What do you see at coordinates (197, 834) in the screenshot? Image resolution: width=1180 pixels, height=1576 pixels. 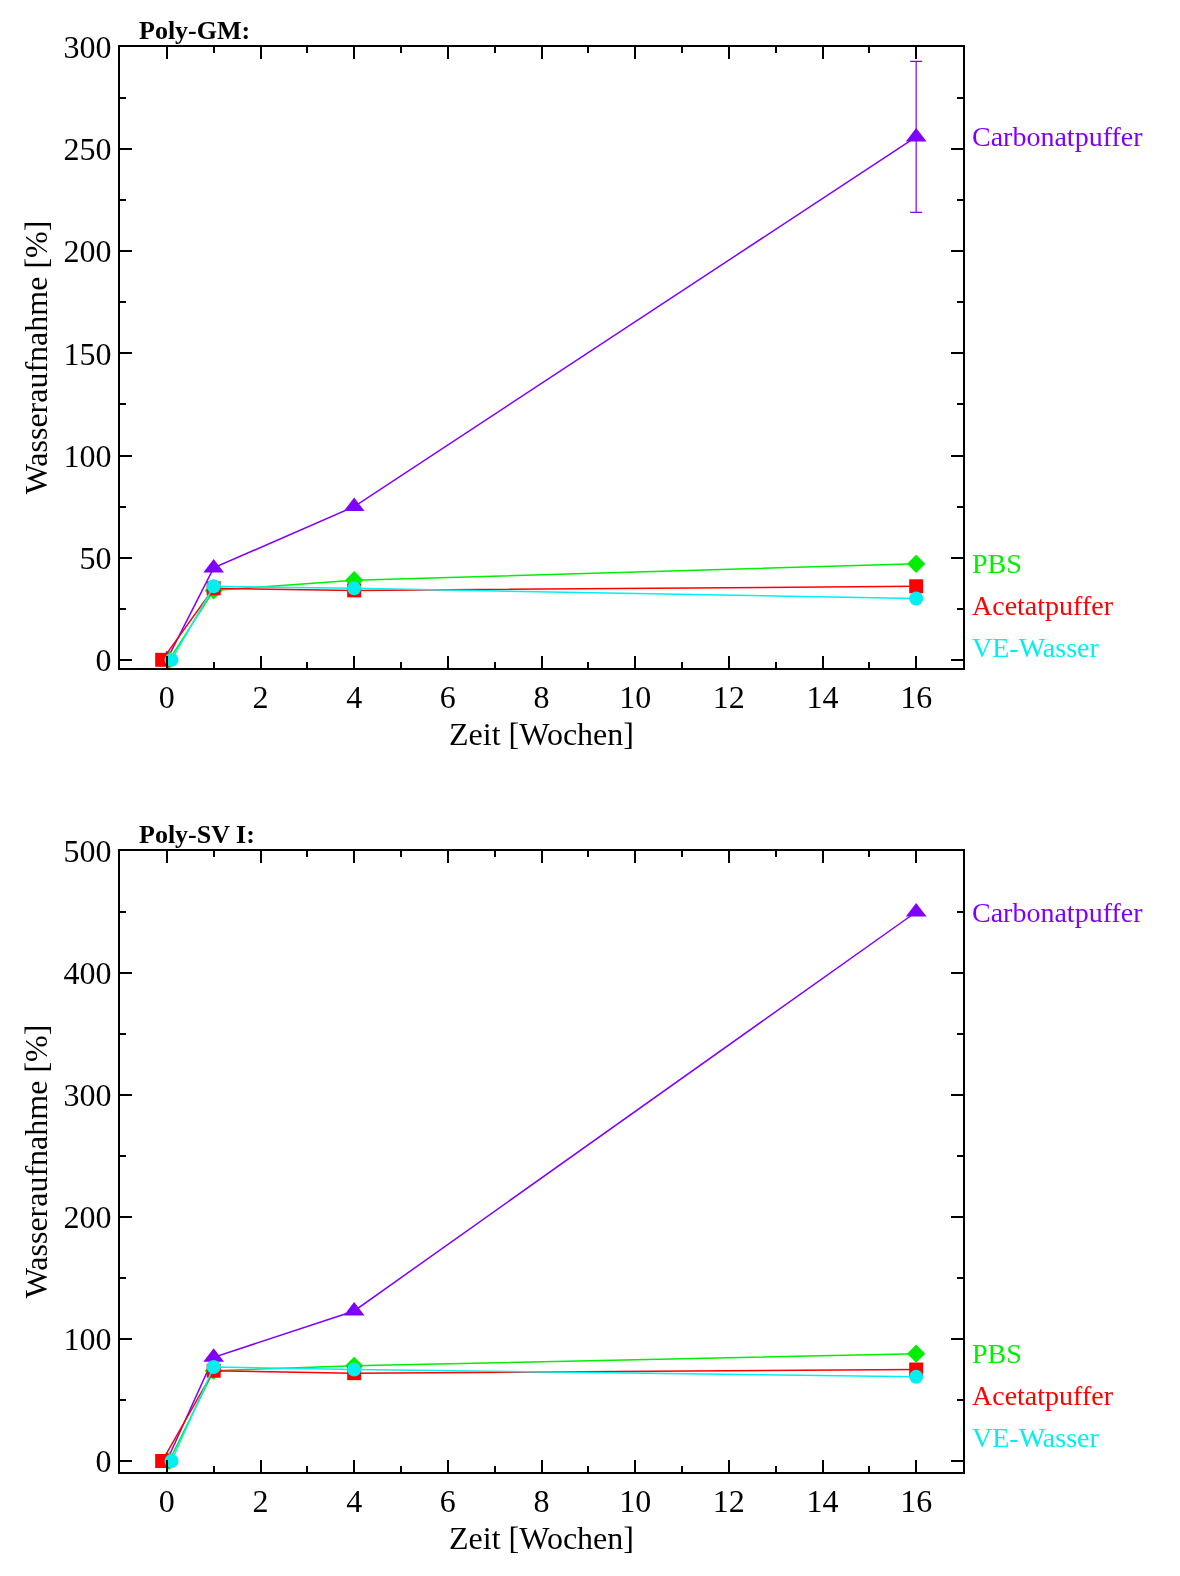 I see `chart-title: Poly-SV I:` at bounding box center [197, 834].